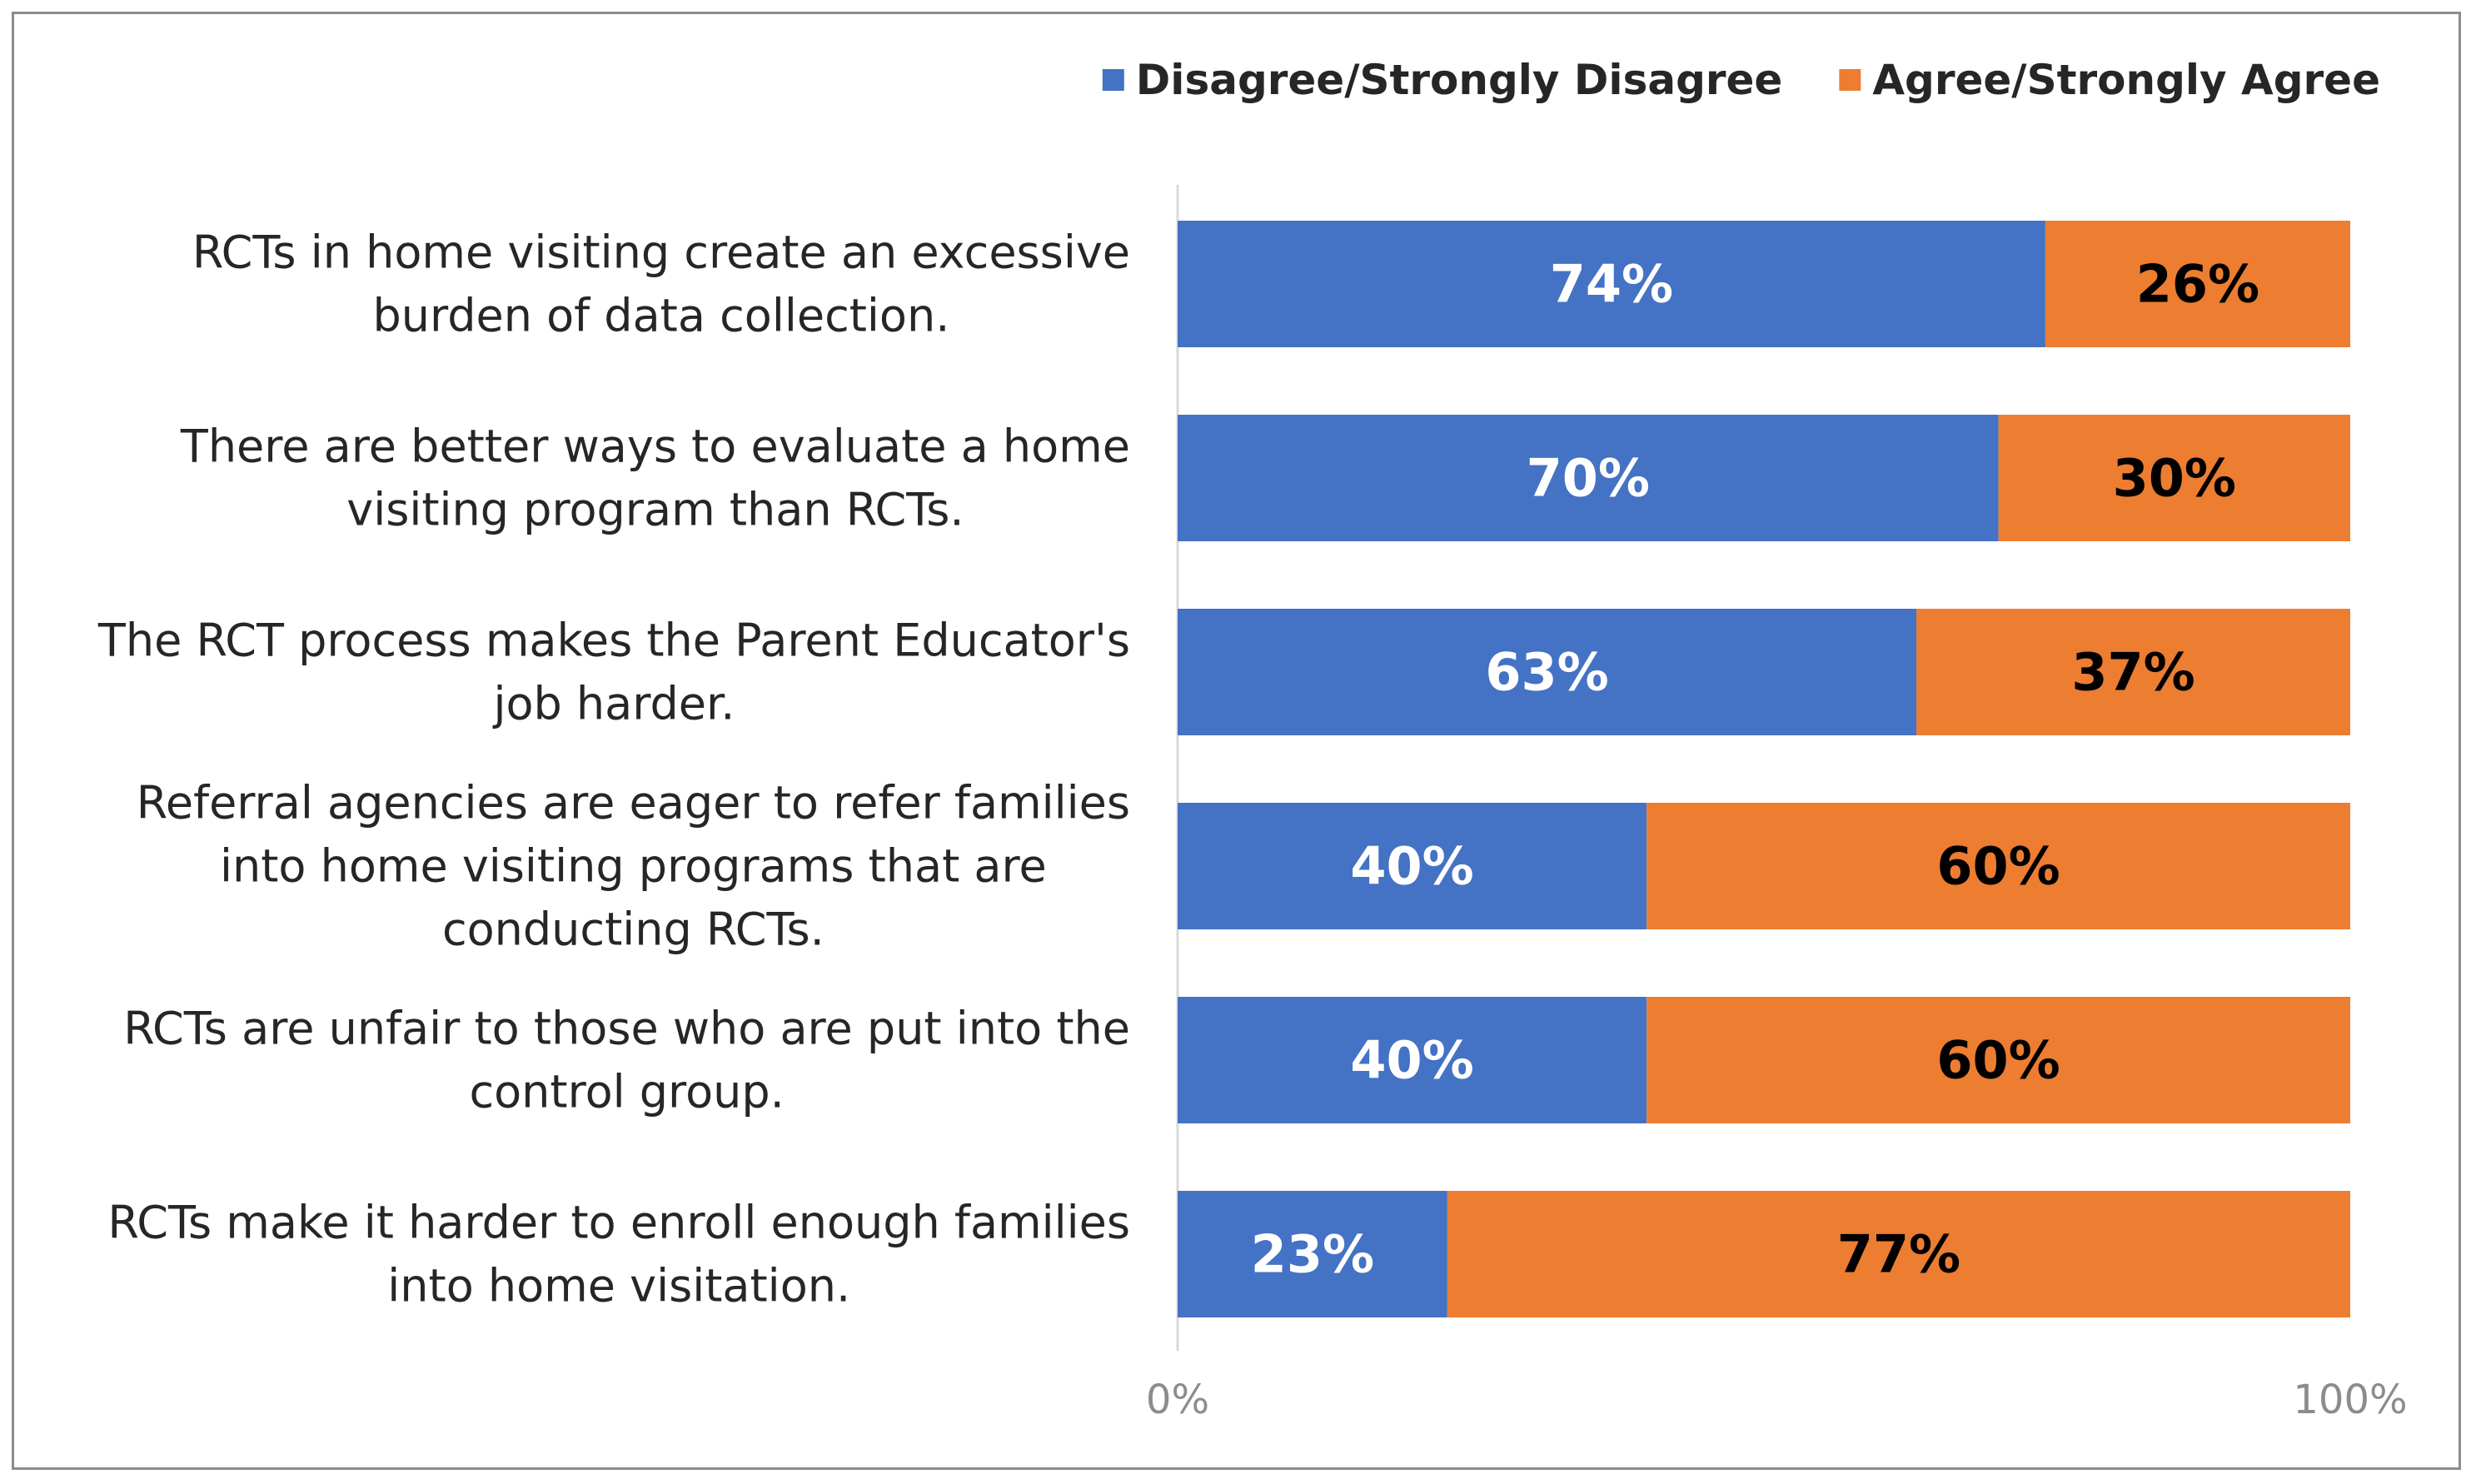  I want to click on category-label-line: into home visitation., so click(618, 1286).